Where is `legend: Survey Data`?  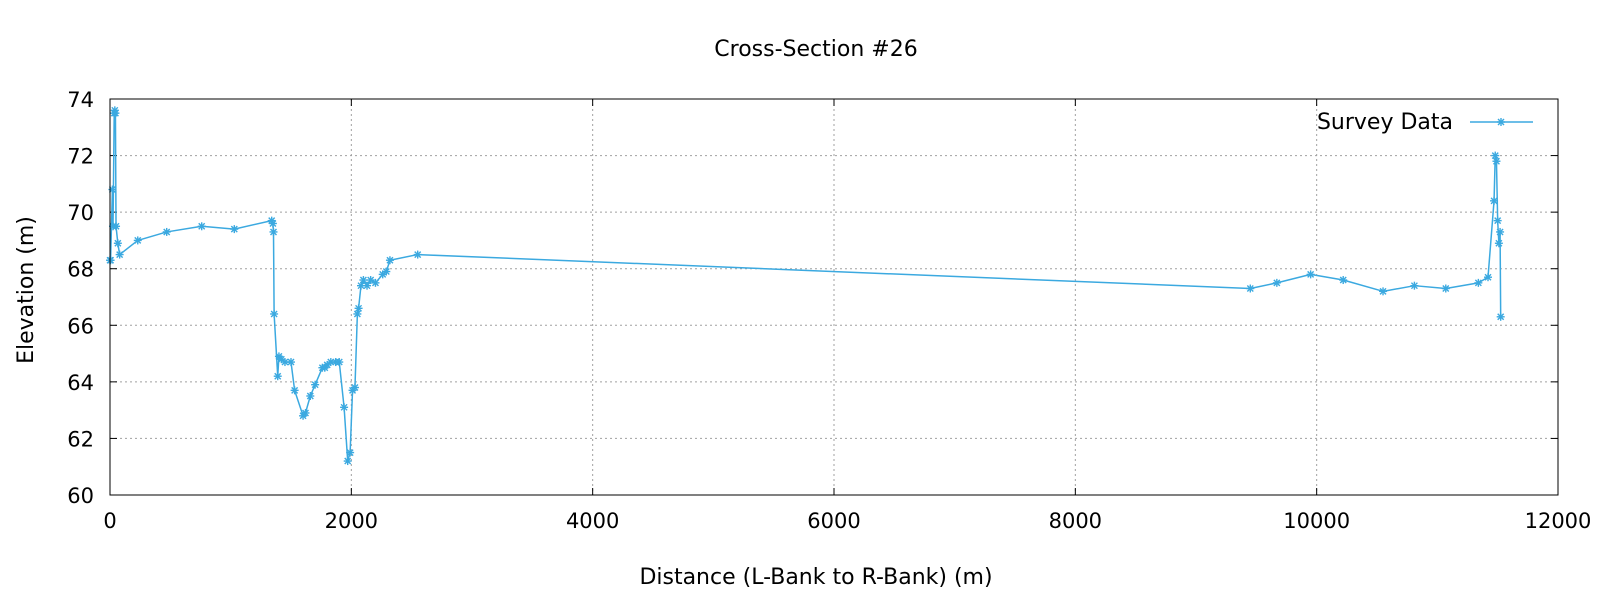 legend: Survey Data is located at coordinates (1425, 122).